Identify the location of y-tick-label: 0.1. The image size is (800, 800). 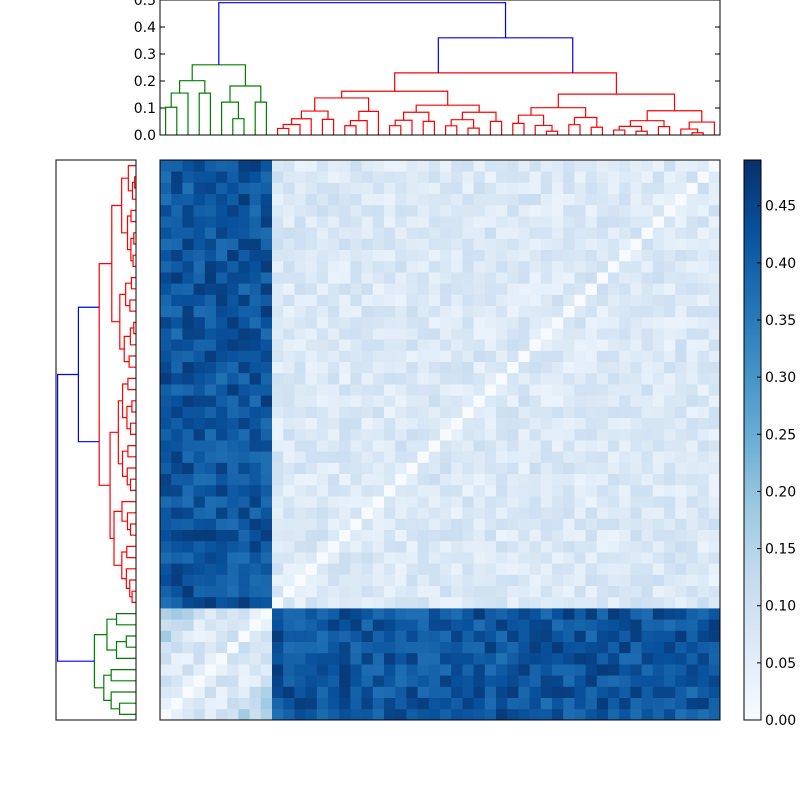
(145, 109).